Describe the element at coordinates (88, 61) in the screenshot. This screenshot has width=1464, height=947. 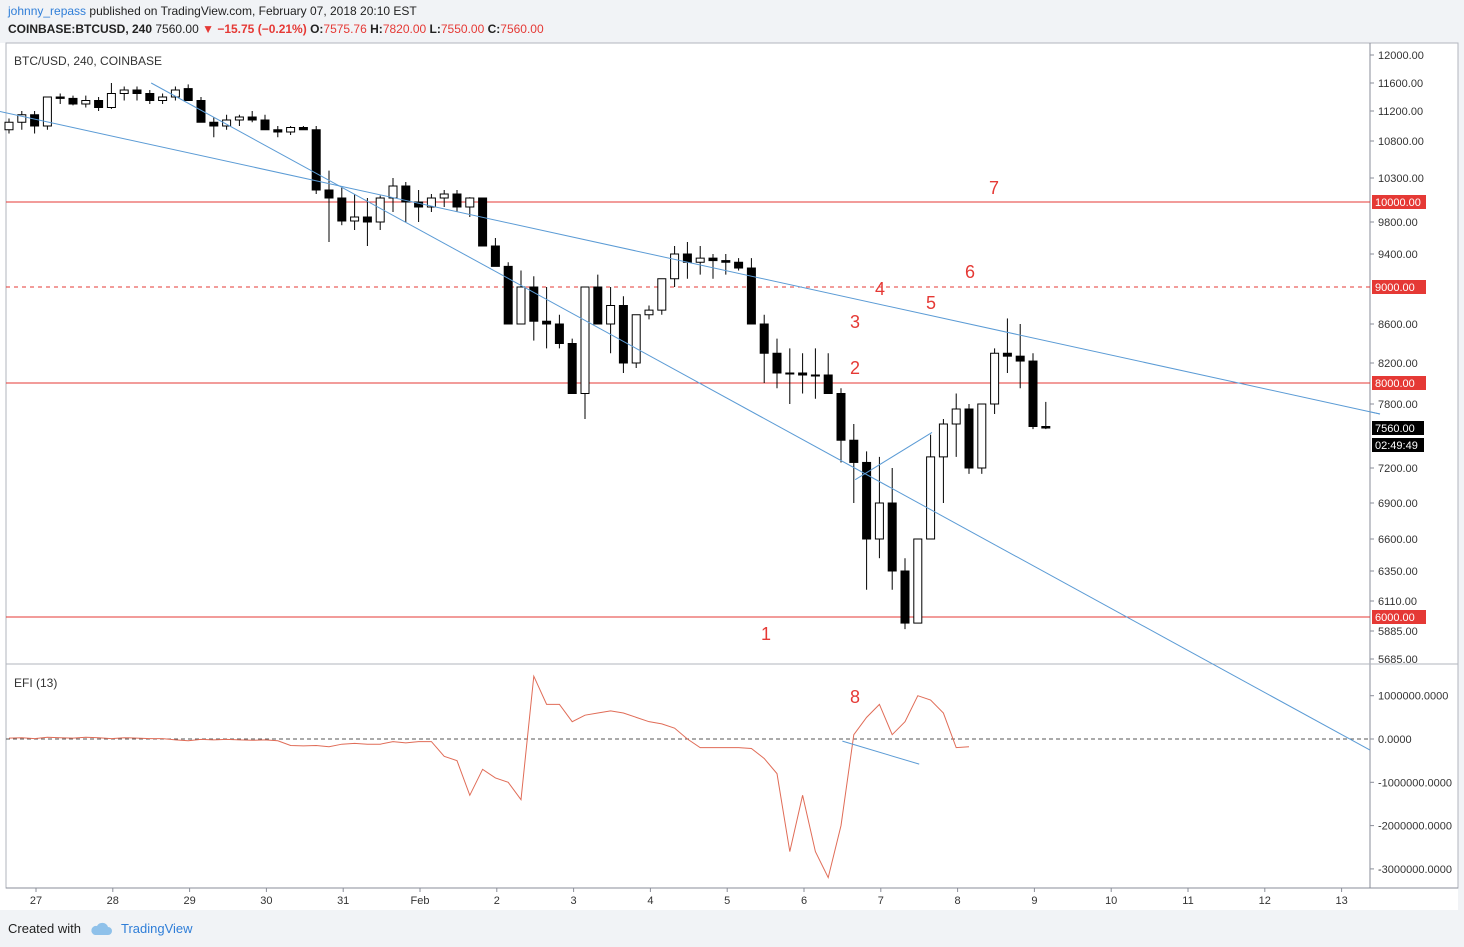
I see `main-pane-title: BTC/USD, 240, COINBASE` at that location.